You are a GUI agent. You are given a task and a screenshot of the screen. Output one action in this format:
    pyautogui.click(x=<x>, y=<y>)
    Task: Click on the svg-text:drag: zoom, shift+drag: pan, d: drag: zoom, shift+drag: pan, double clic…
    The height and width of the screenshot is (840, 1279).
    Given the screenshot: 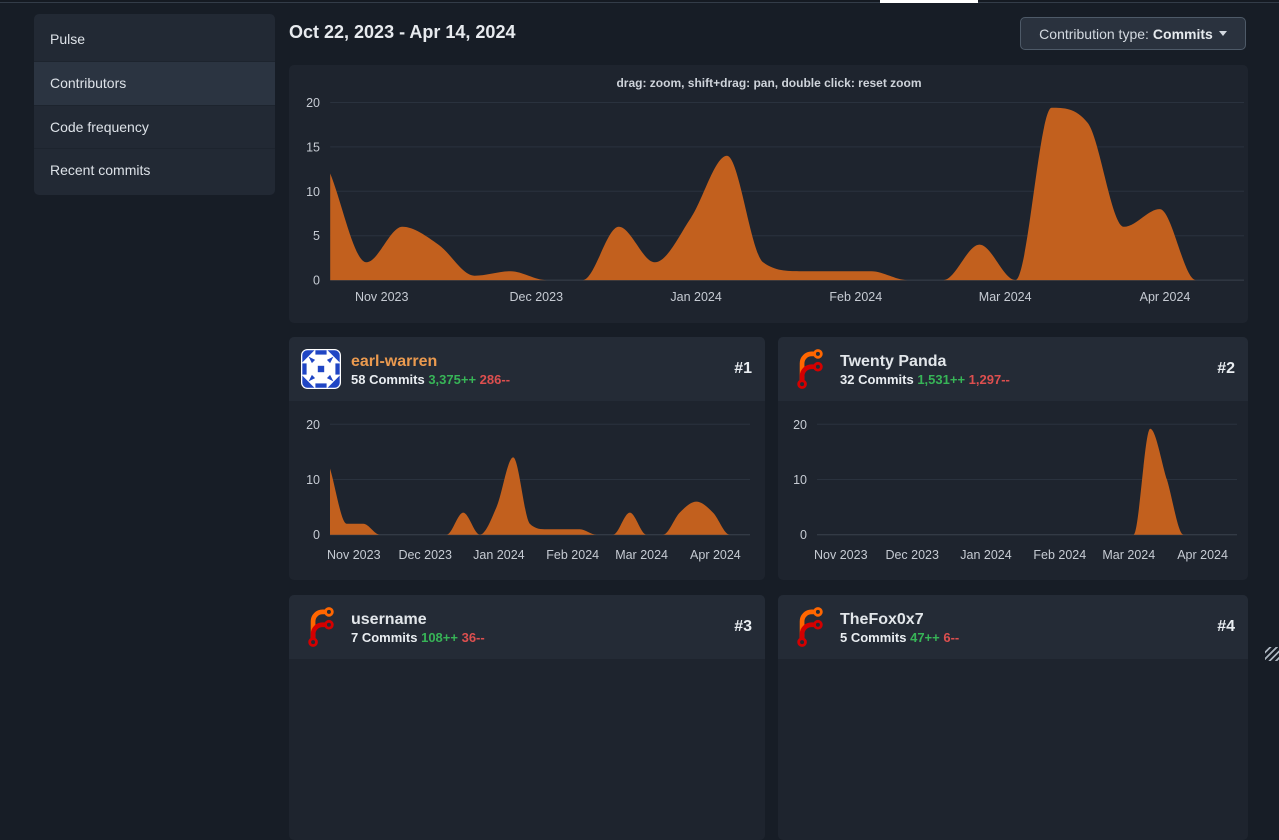 What is the action you would take?
    pyautogui.click(x=768, y=83)
    